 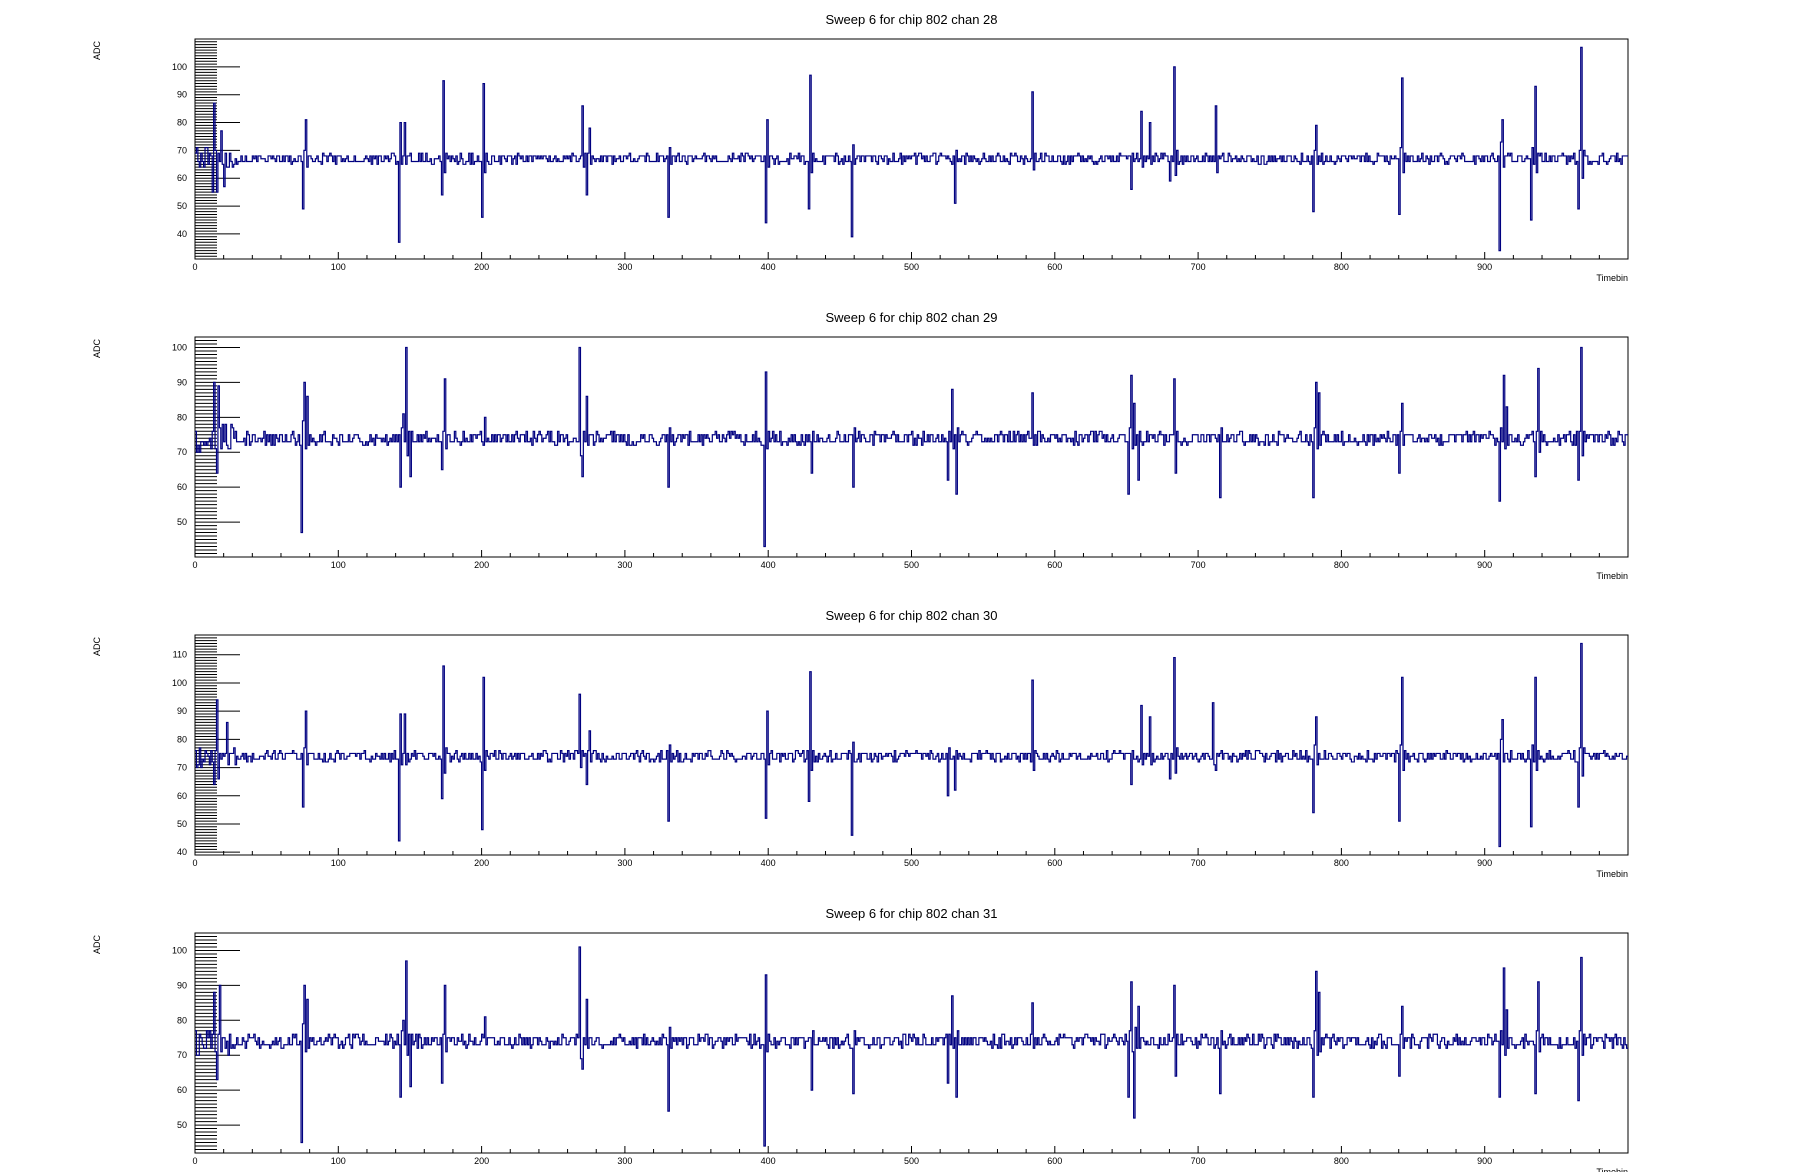 I want to click on chart-title: Sweep 6 for chip 802 chan 31, so click(x=911, y=913).